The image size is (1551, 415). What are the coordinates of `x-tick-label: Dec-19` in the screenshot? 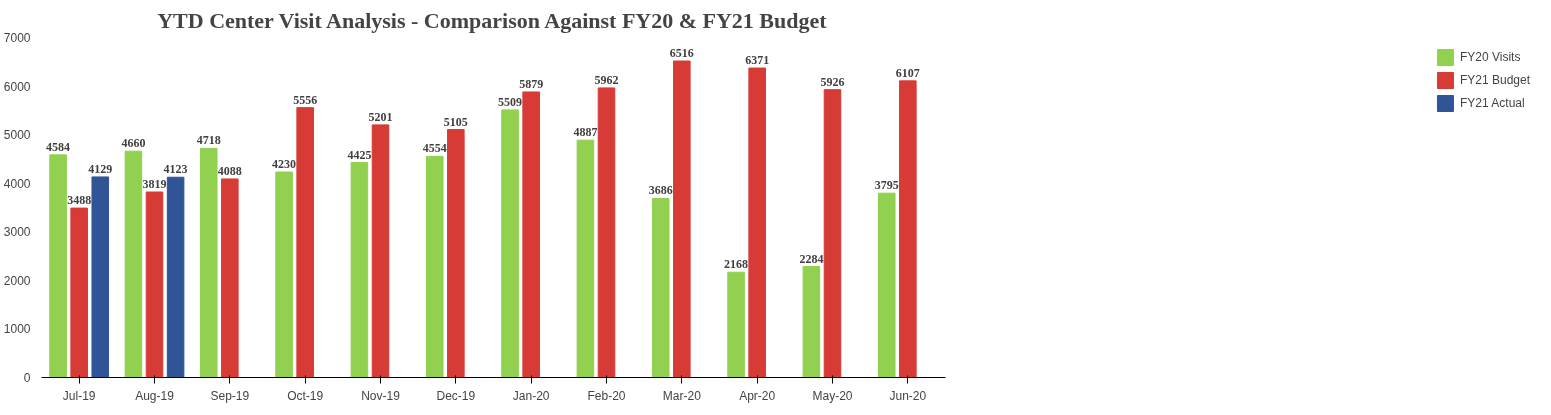 It's located at (456, 395).